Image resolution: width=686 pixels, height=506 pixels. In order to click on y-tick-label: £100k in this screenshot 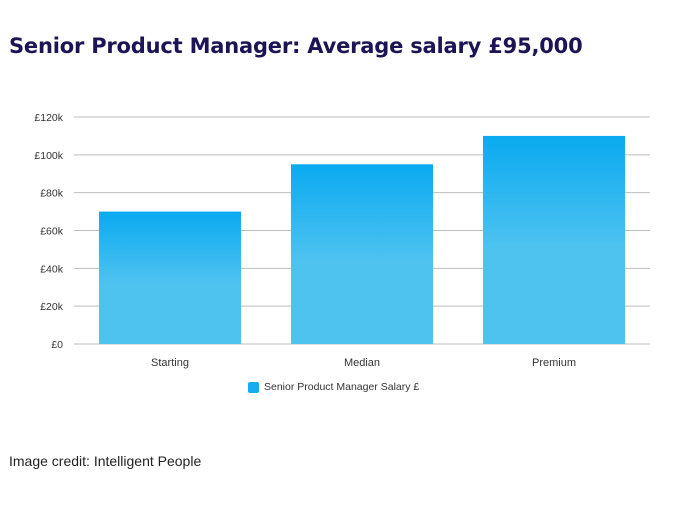, I will do `click(48, 156)`.